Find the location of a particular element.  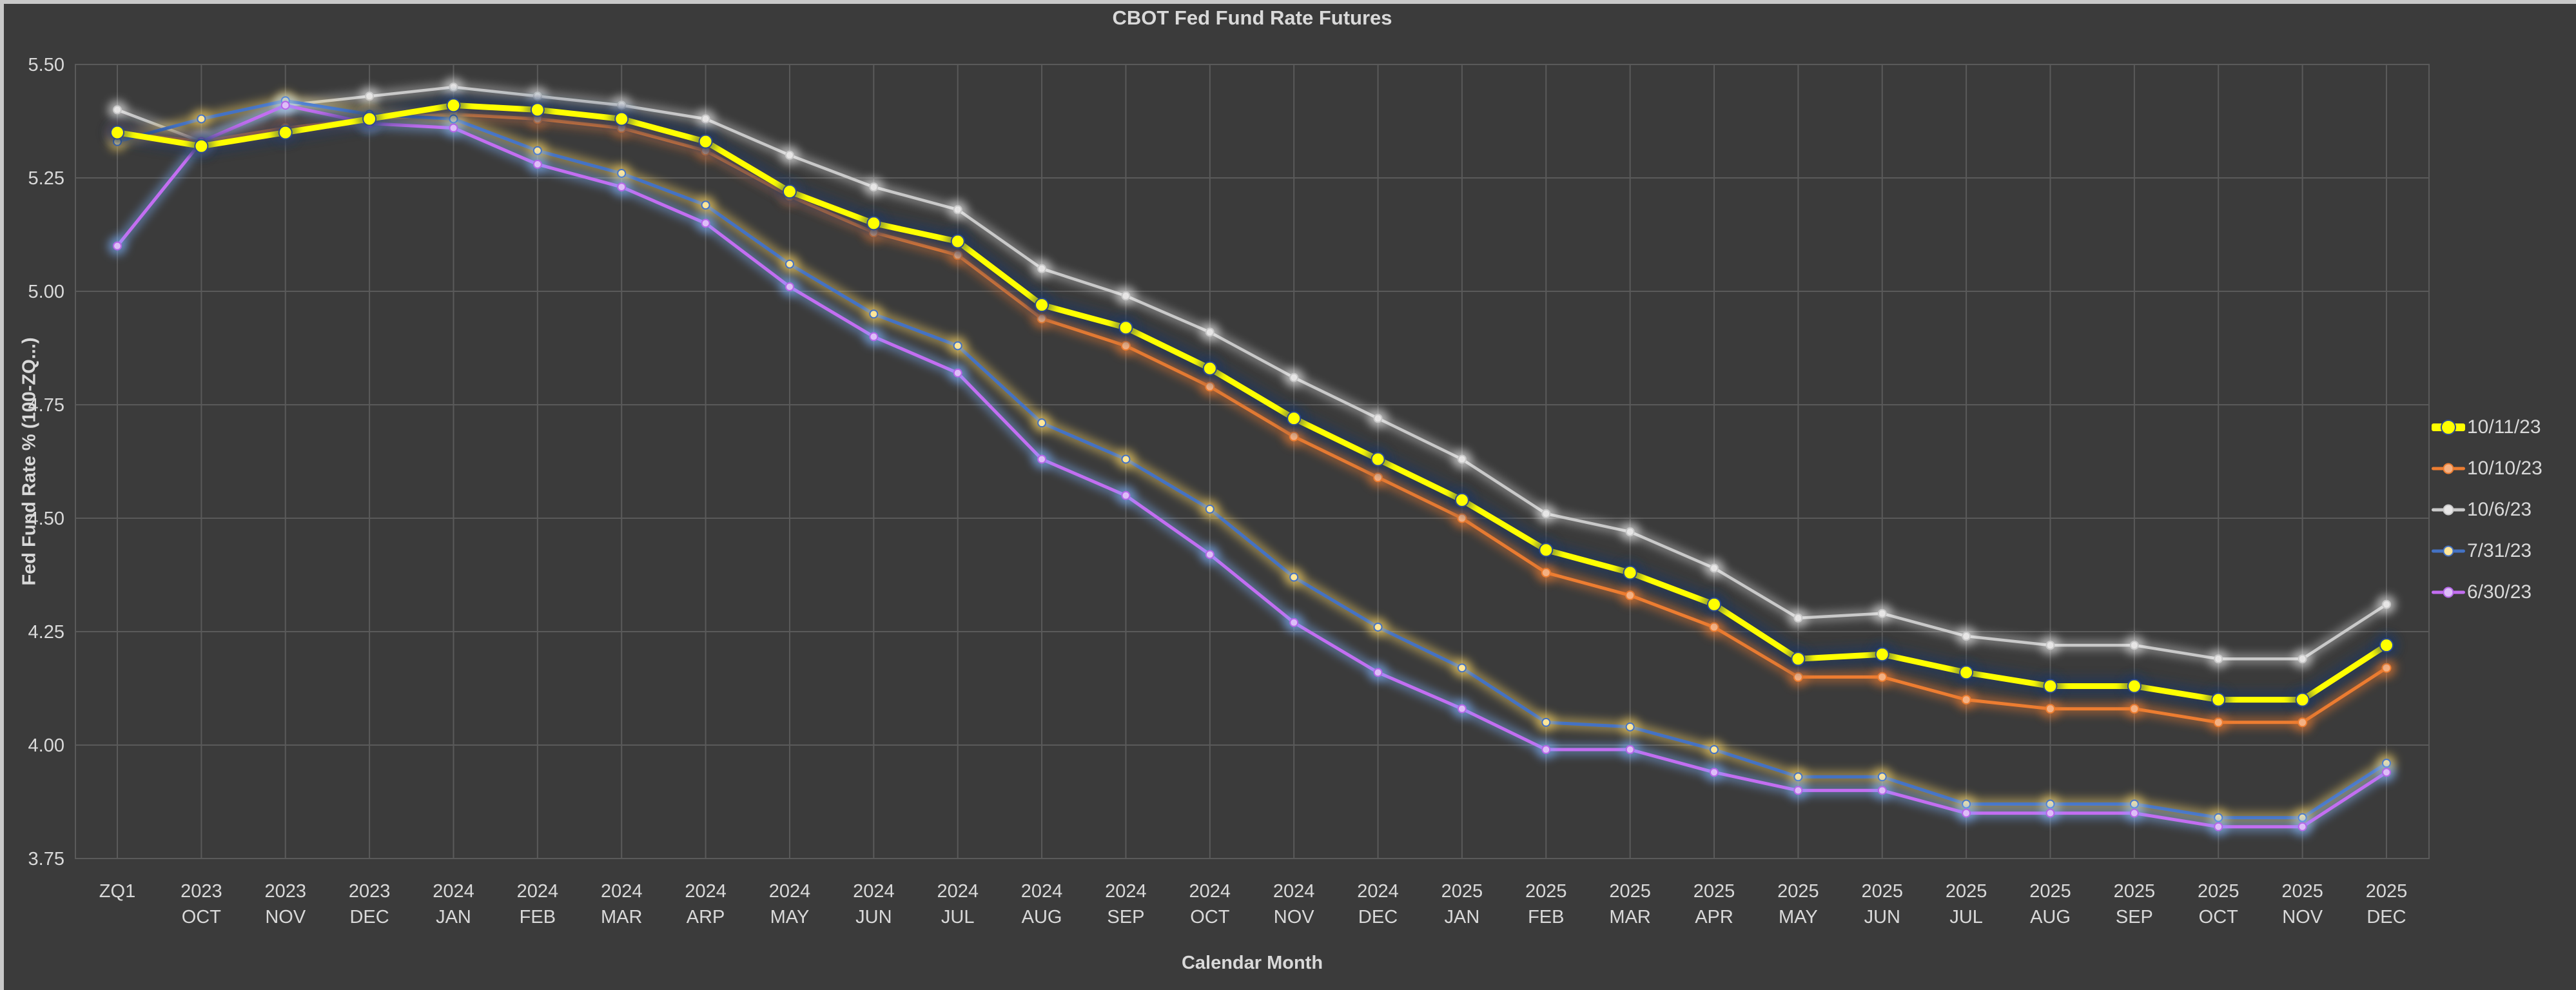

x-tick-label: 2024 MAR is located at coordinates (622, 904).